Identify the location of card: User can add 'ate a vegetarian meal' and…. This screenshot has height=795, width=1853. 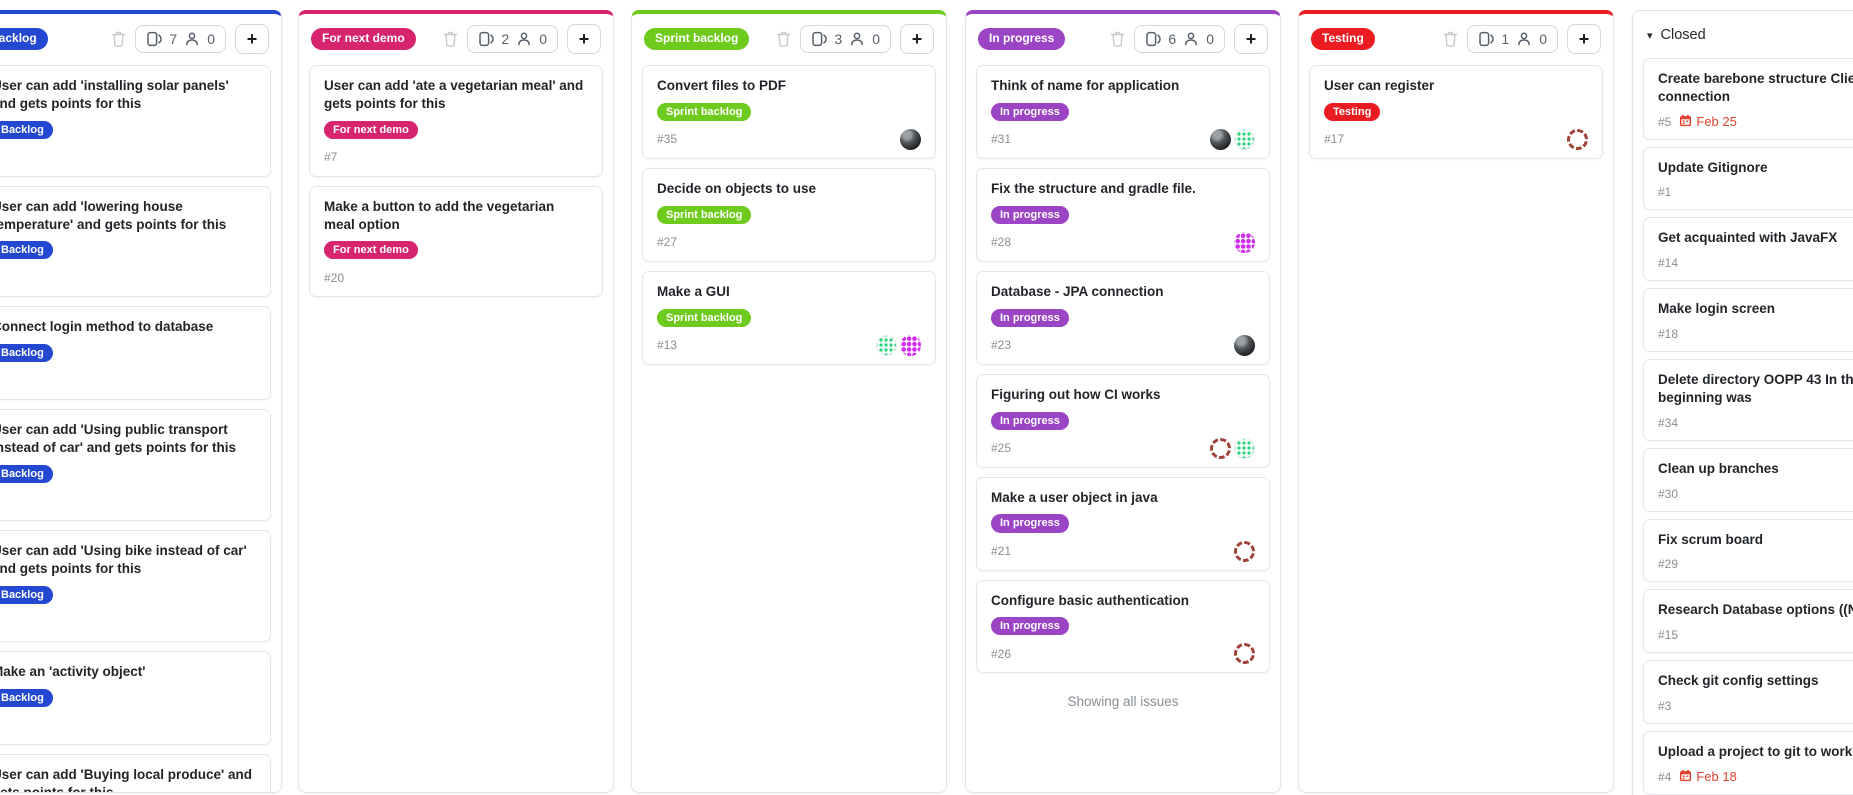
(456, 121).